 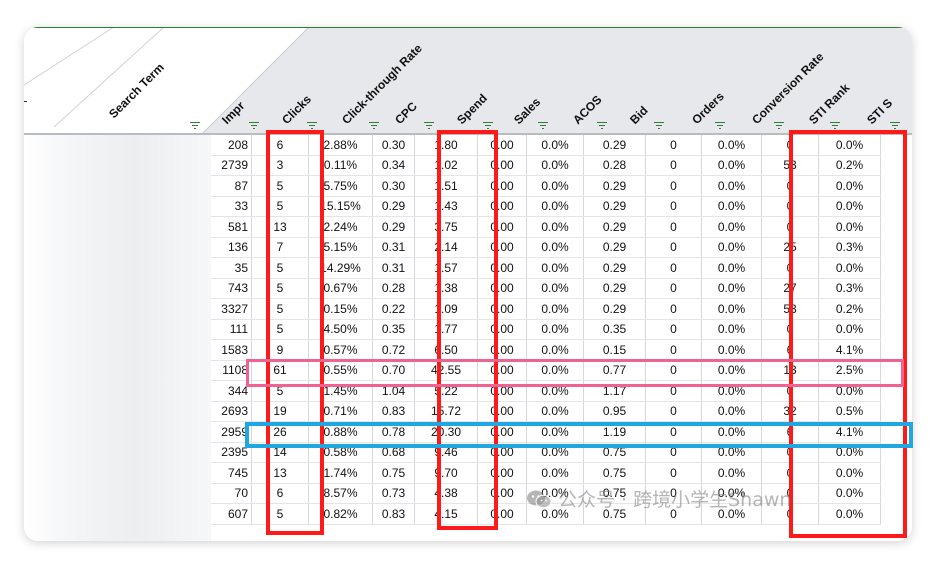 What do you see at coordinates (280, 247) in the screenshot?
I see `table-cell: 7` at bounding box center [280, 247].